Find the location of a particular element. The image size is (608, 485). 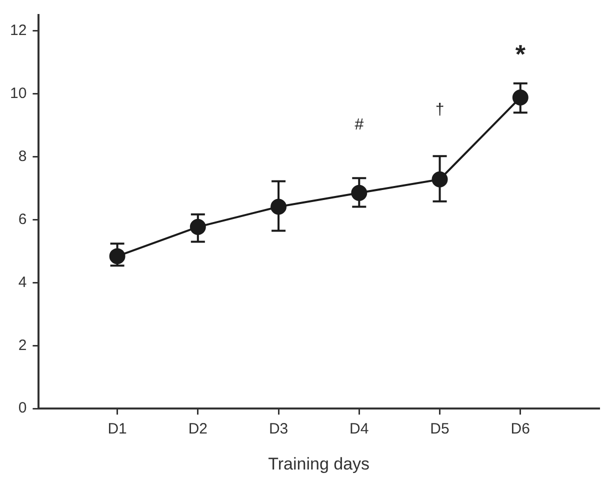

x-tick-label: D1 is located at coordinates (117, 429).